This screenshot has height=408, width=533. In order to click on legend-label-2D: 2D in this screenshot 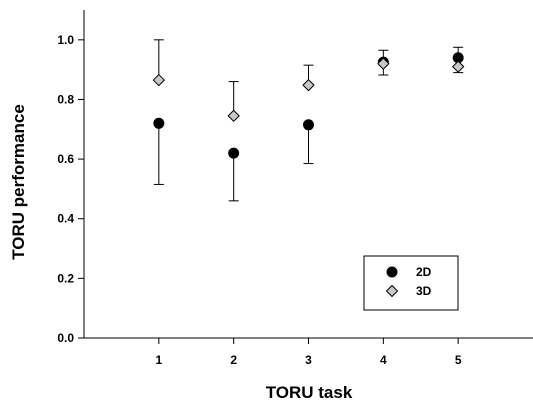, I will do `click(424, 272)`.